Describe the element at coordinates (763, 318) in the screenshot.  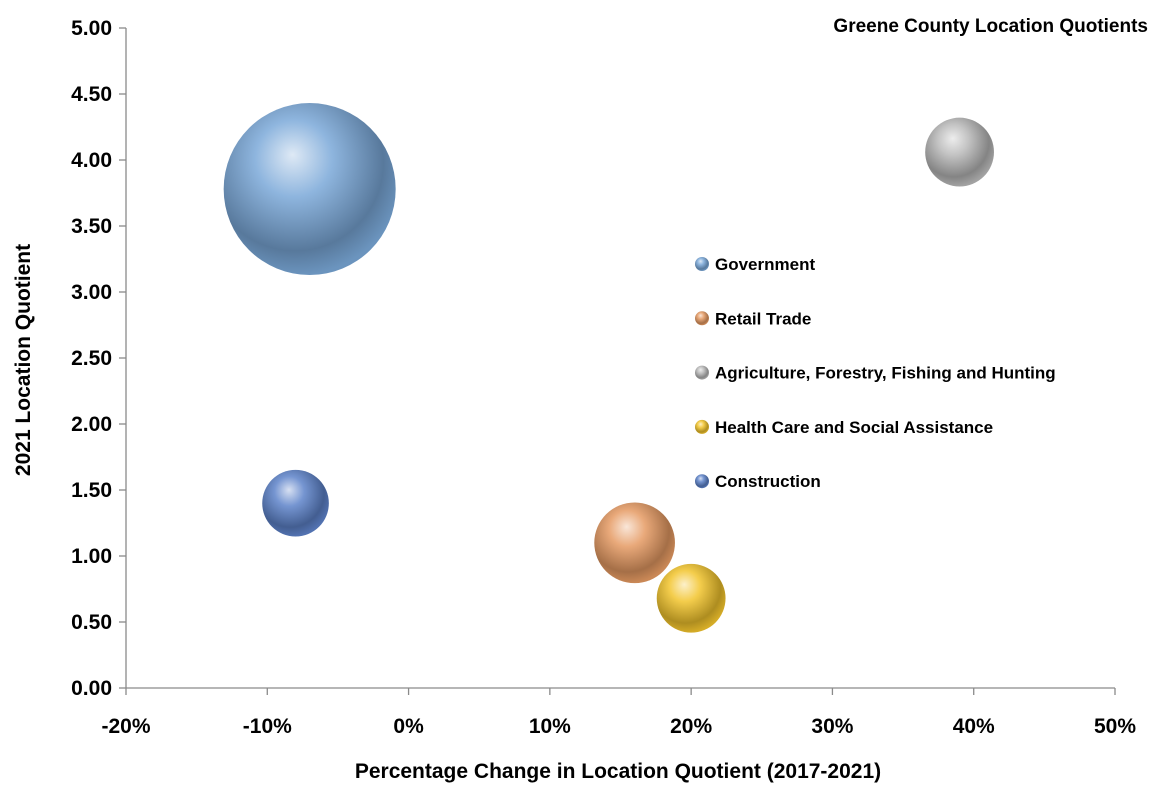
I see `legend-label: Retail Trade` at that location.